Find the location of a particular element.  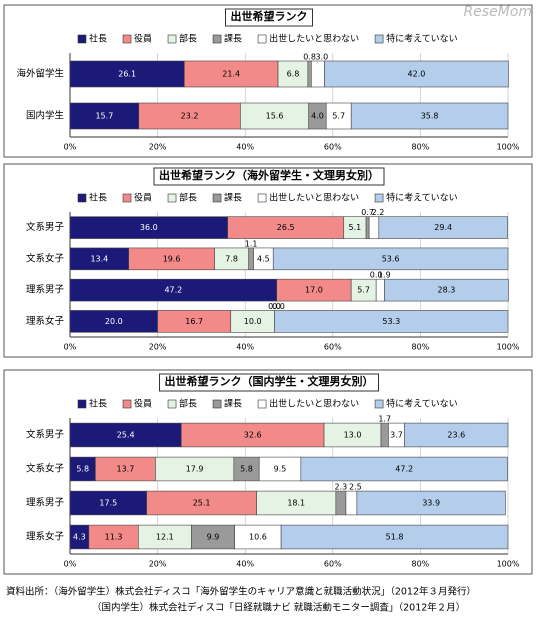

chart-title: 出世希望ランク is located at coordinates (269, 16).